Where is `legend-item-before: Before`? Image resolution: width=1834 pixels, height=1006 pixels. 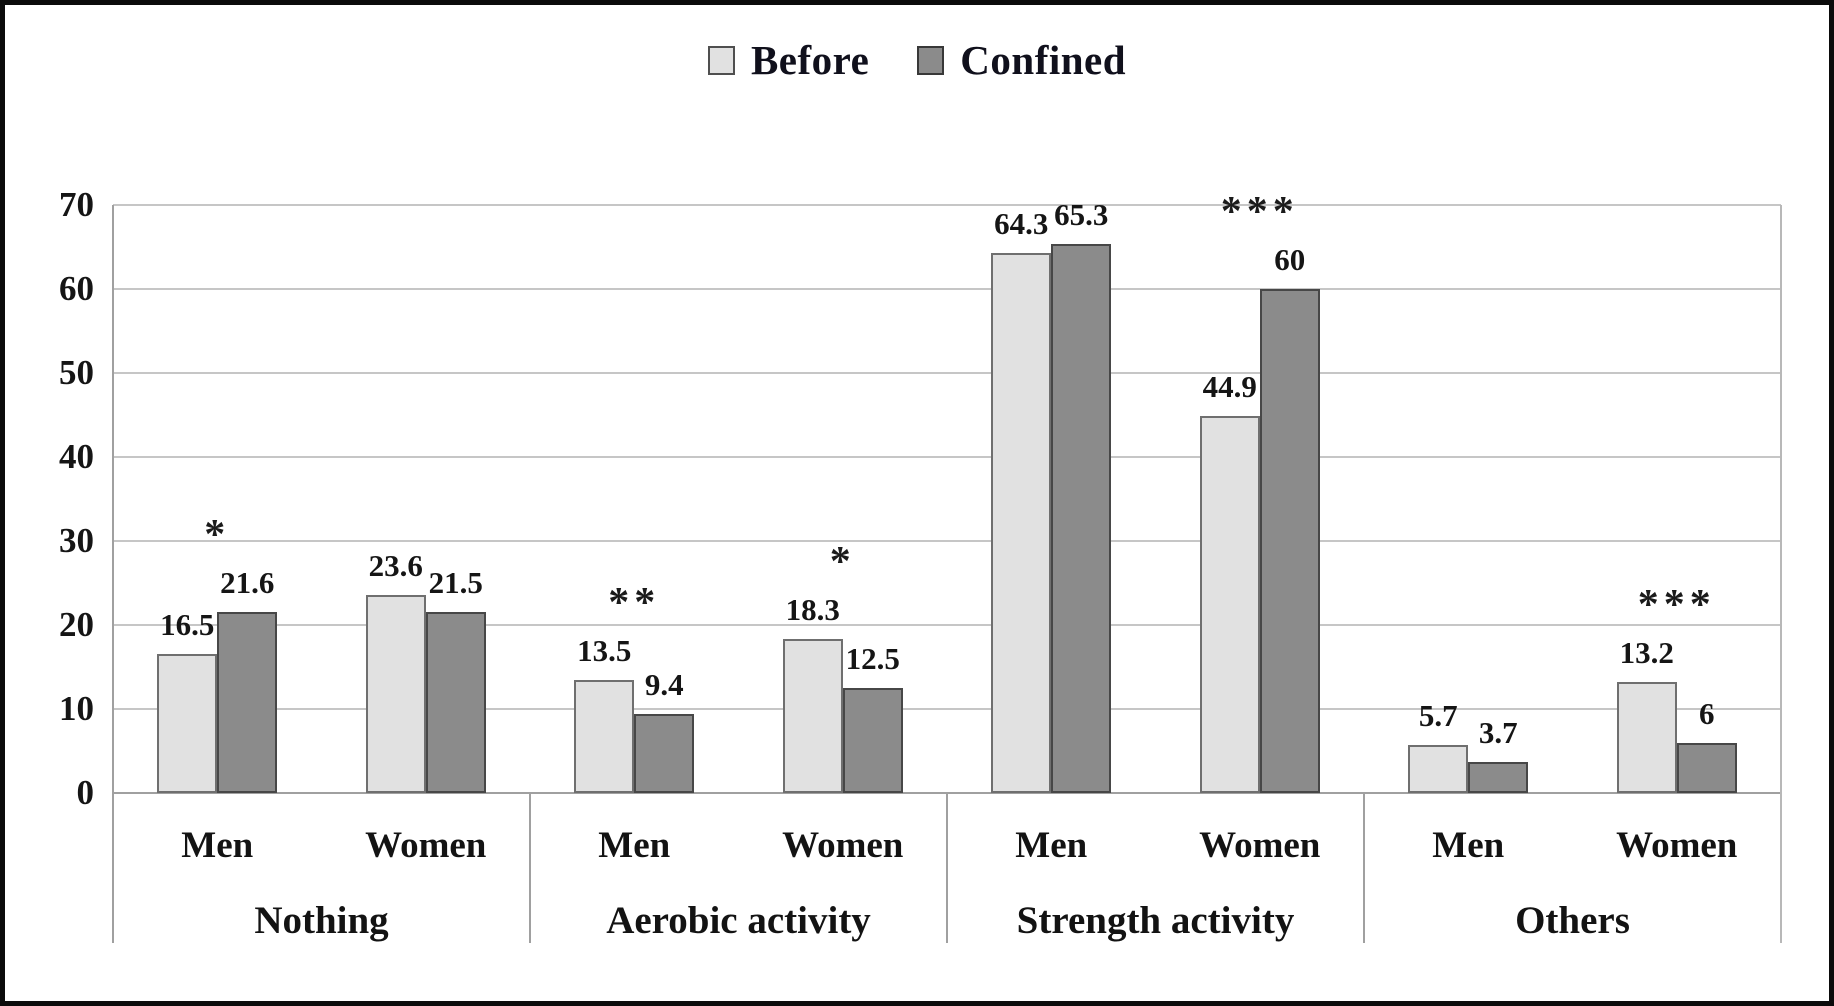 legend-item-before: Before is located at coordinates (788, 60).